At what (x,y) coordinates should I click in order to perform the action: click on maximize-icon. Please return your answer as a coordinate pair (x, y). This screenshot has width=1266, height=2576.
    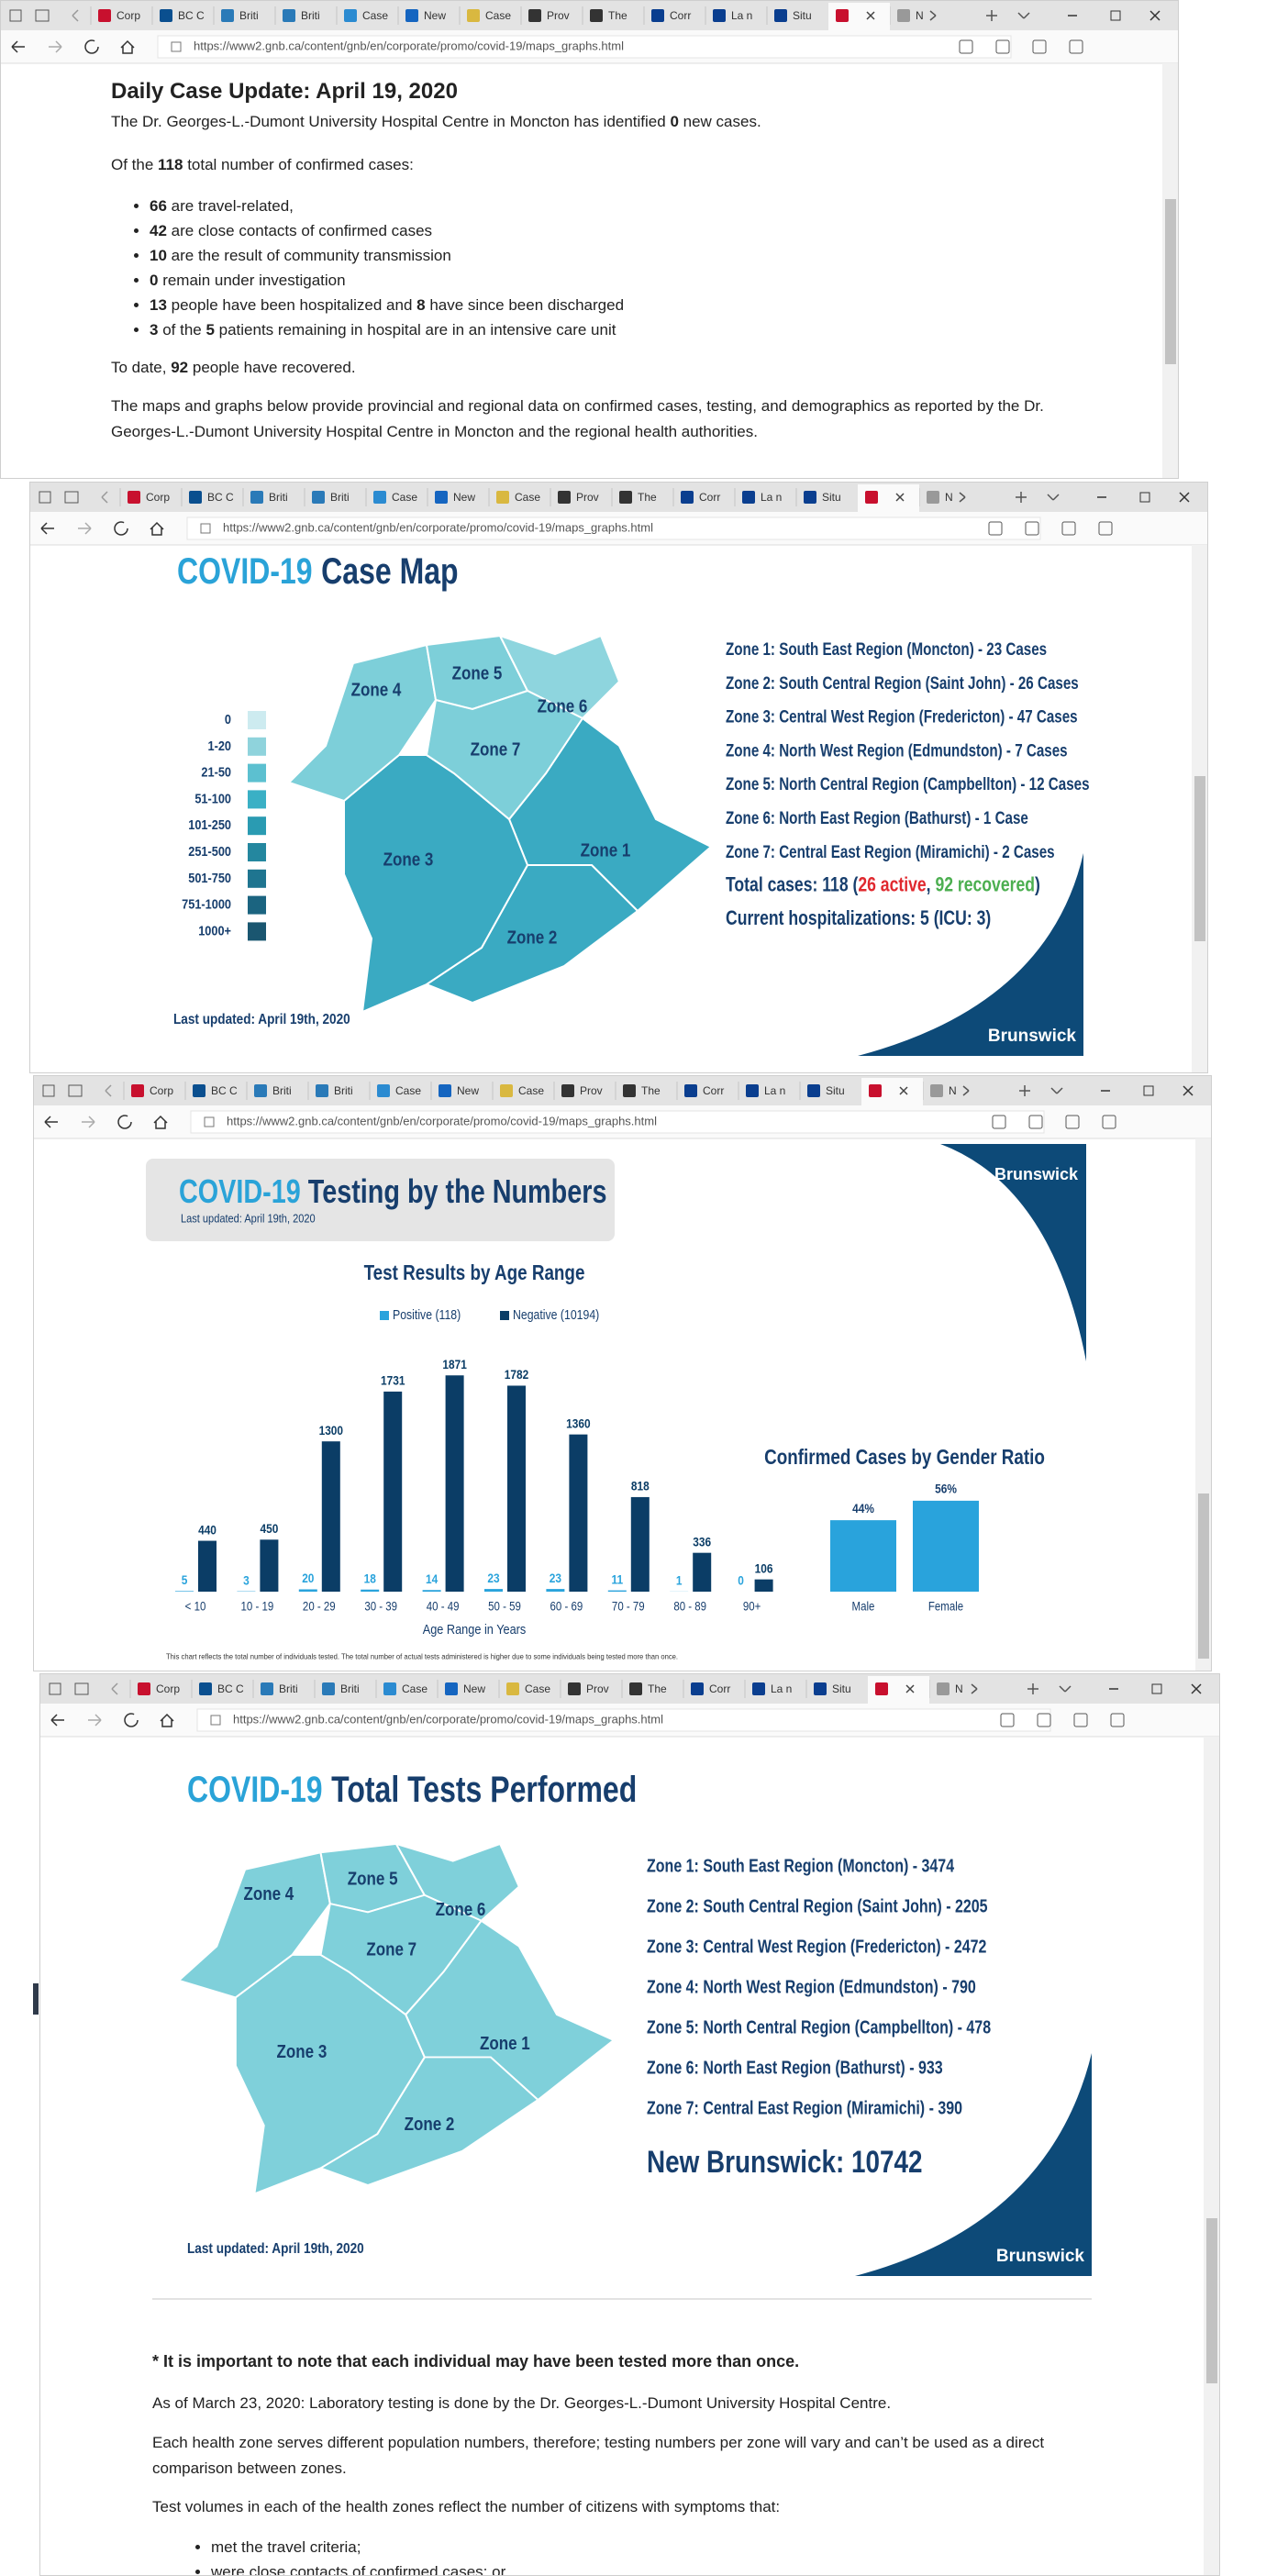
    Looking at the image, I should click on (1144, 497).